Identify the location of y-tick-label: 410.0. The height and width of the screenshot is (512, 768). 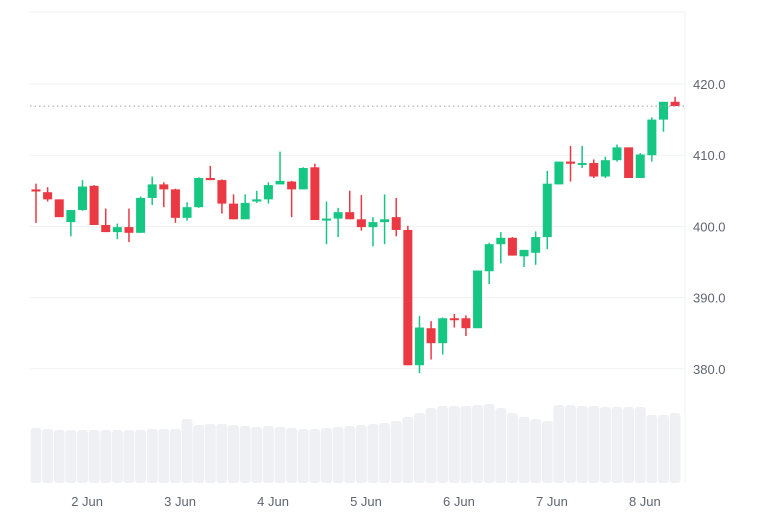
(709, 155).